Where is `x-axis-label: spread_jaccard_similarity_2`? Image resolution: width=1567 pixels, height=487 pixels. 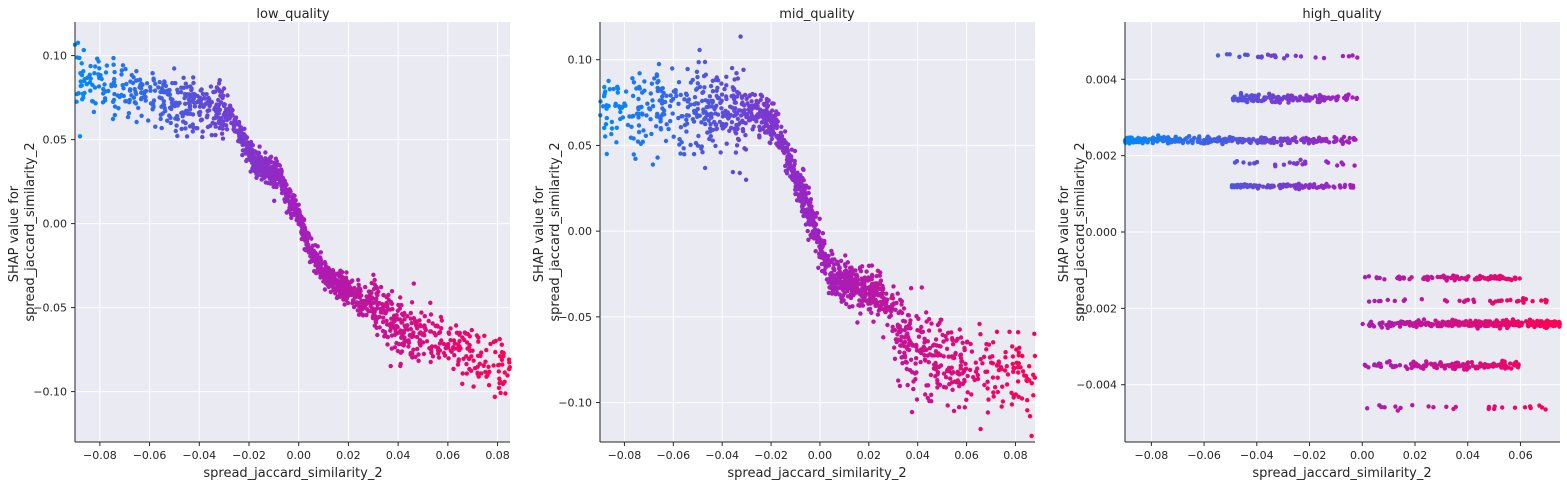
x-axis-label: spread_jaccard_similarity_2 is located at coordinates (1341, 473).